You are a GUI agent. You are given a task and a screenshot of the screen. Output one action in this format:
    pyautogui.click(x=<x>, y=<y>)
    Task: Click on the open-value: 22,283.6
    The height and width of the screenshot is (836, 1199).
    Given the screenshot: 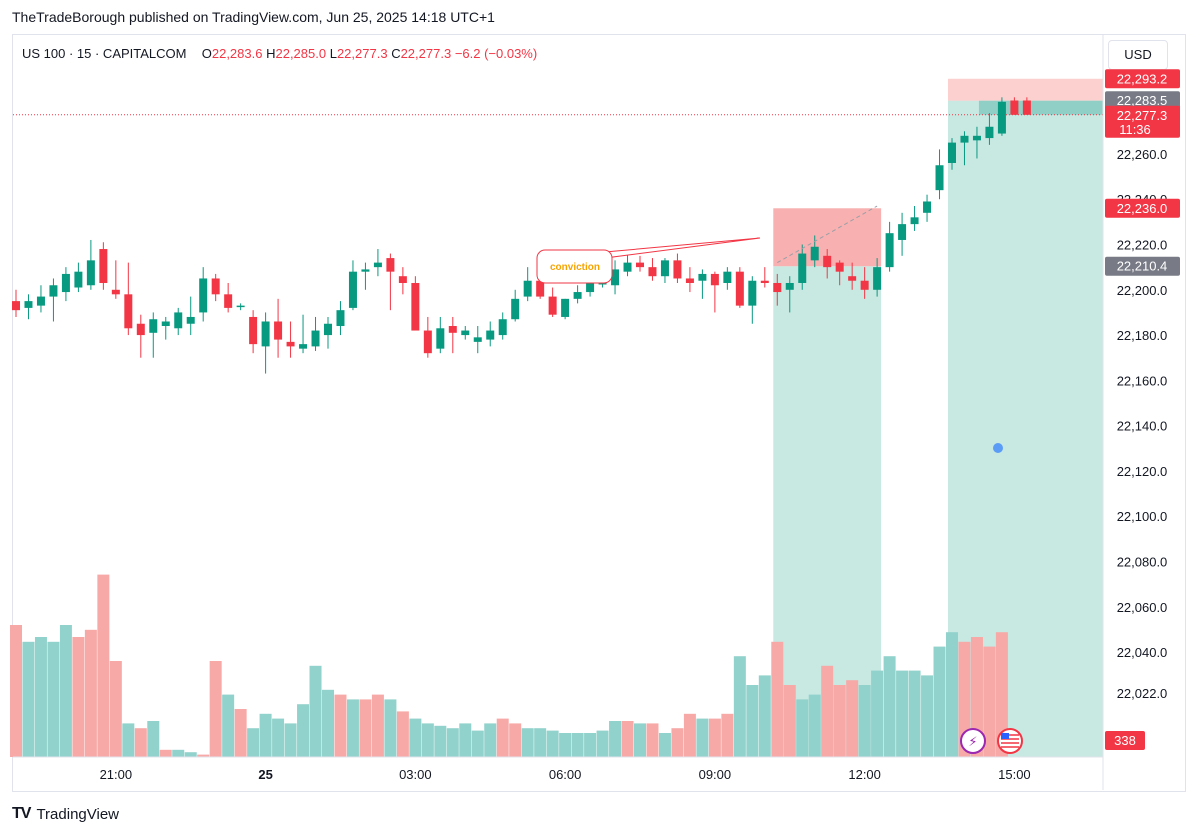 What is the action you would take?
    pyautogui.click(x=237, y=53)
    